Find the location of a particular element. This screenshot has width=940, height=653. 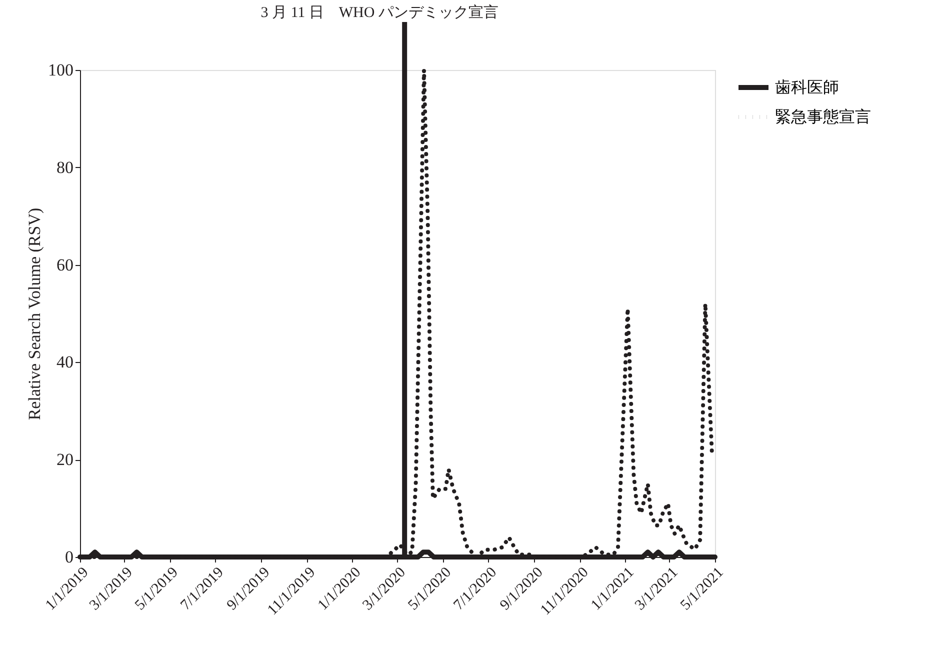

y-tick-label: 80 is located at coordinates (65, 167).